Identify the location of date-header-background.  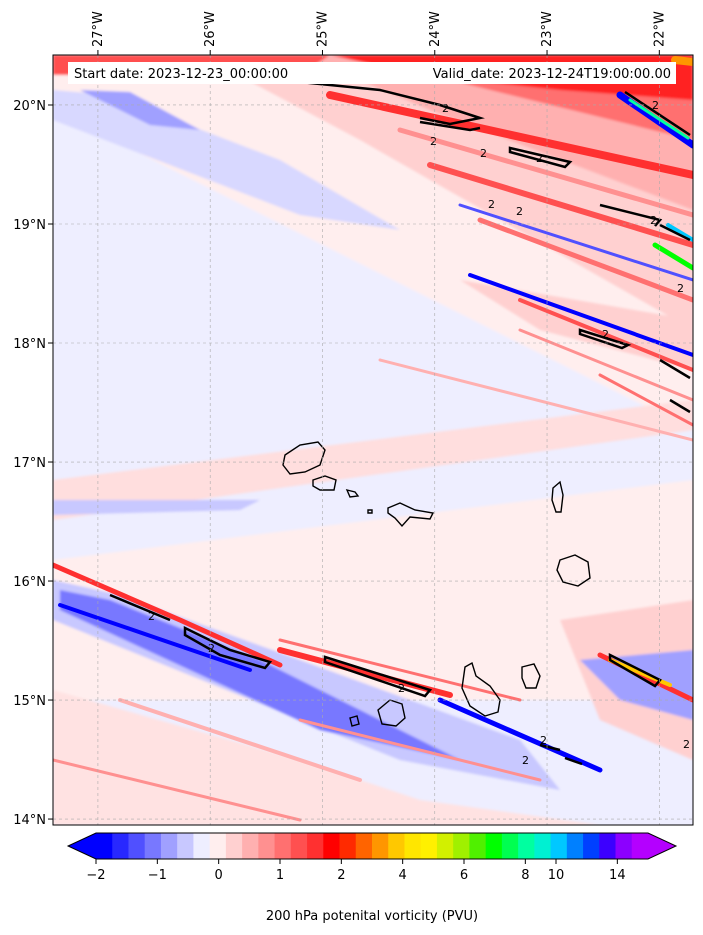
(372, 73).